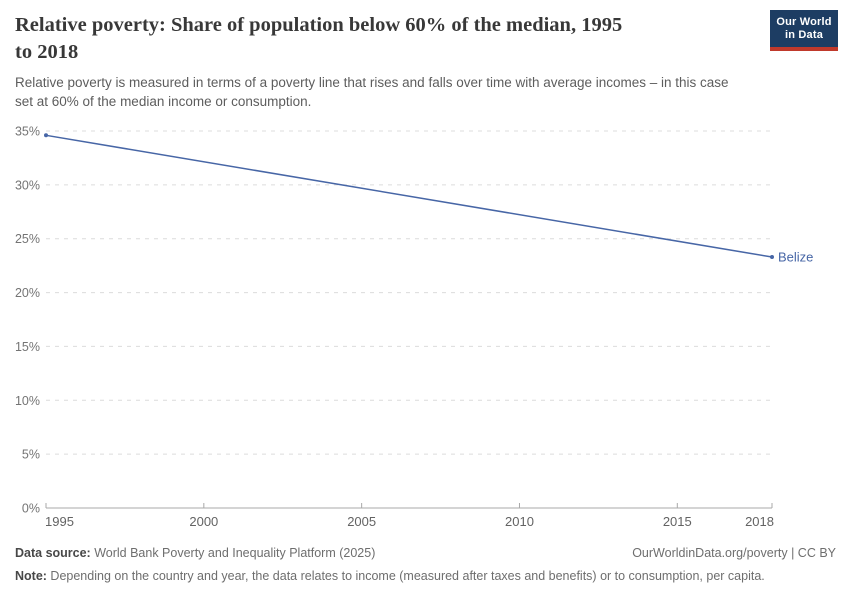  Describe the element at coordinates (519, 521) in the screenshot. I see `x-axis-tick-label: 2010` at that location.